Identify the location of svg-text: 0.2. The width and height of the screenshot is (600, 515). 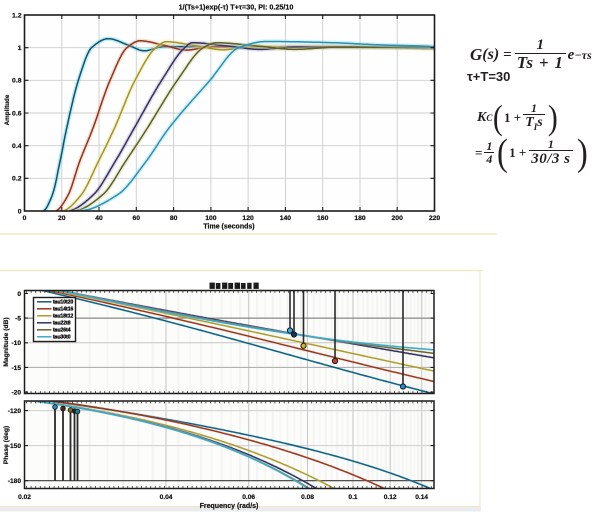
(17, 179).